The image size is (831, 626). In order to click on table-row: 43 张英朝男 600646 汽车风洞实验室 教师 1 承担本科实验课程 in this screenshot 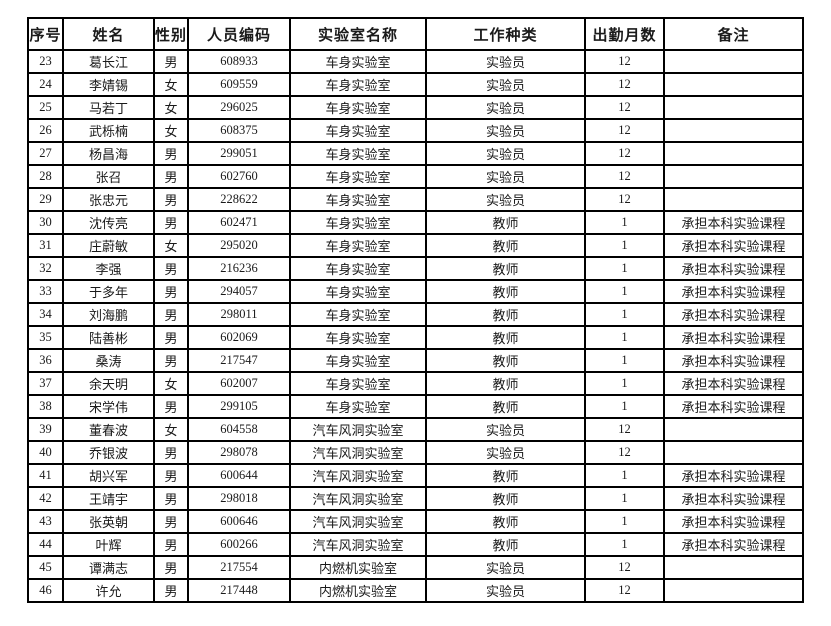, I will do `click(416, 521)`.